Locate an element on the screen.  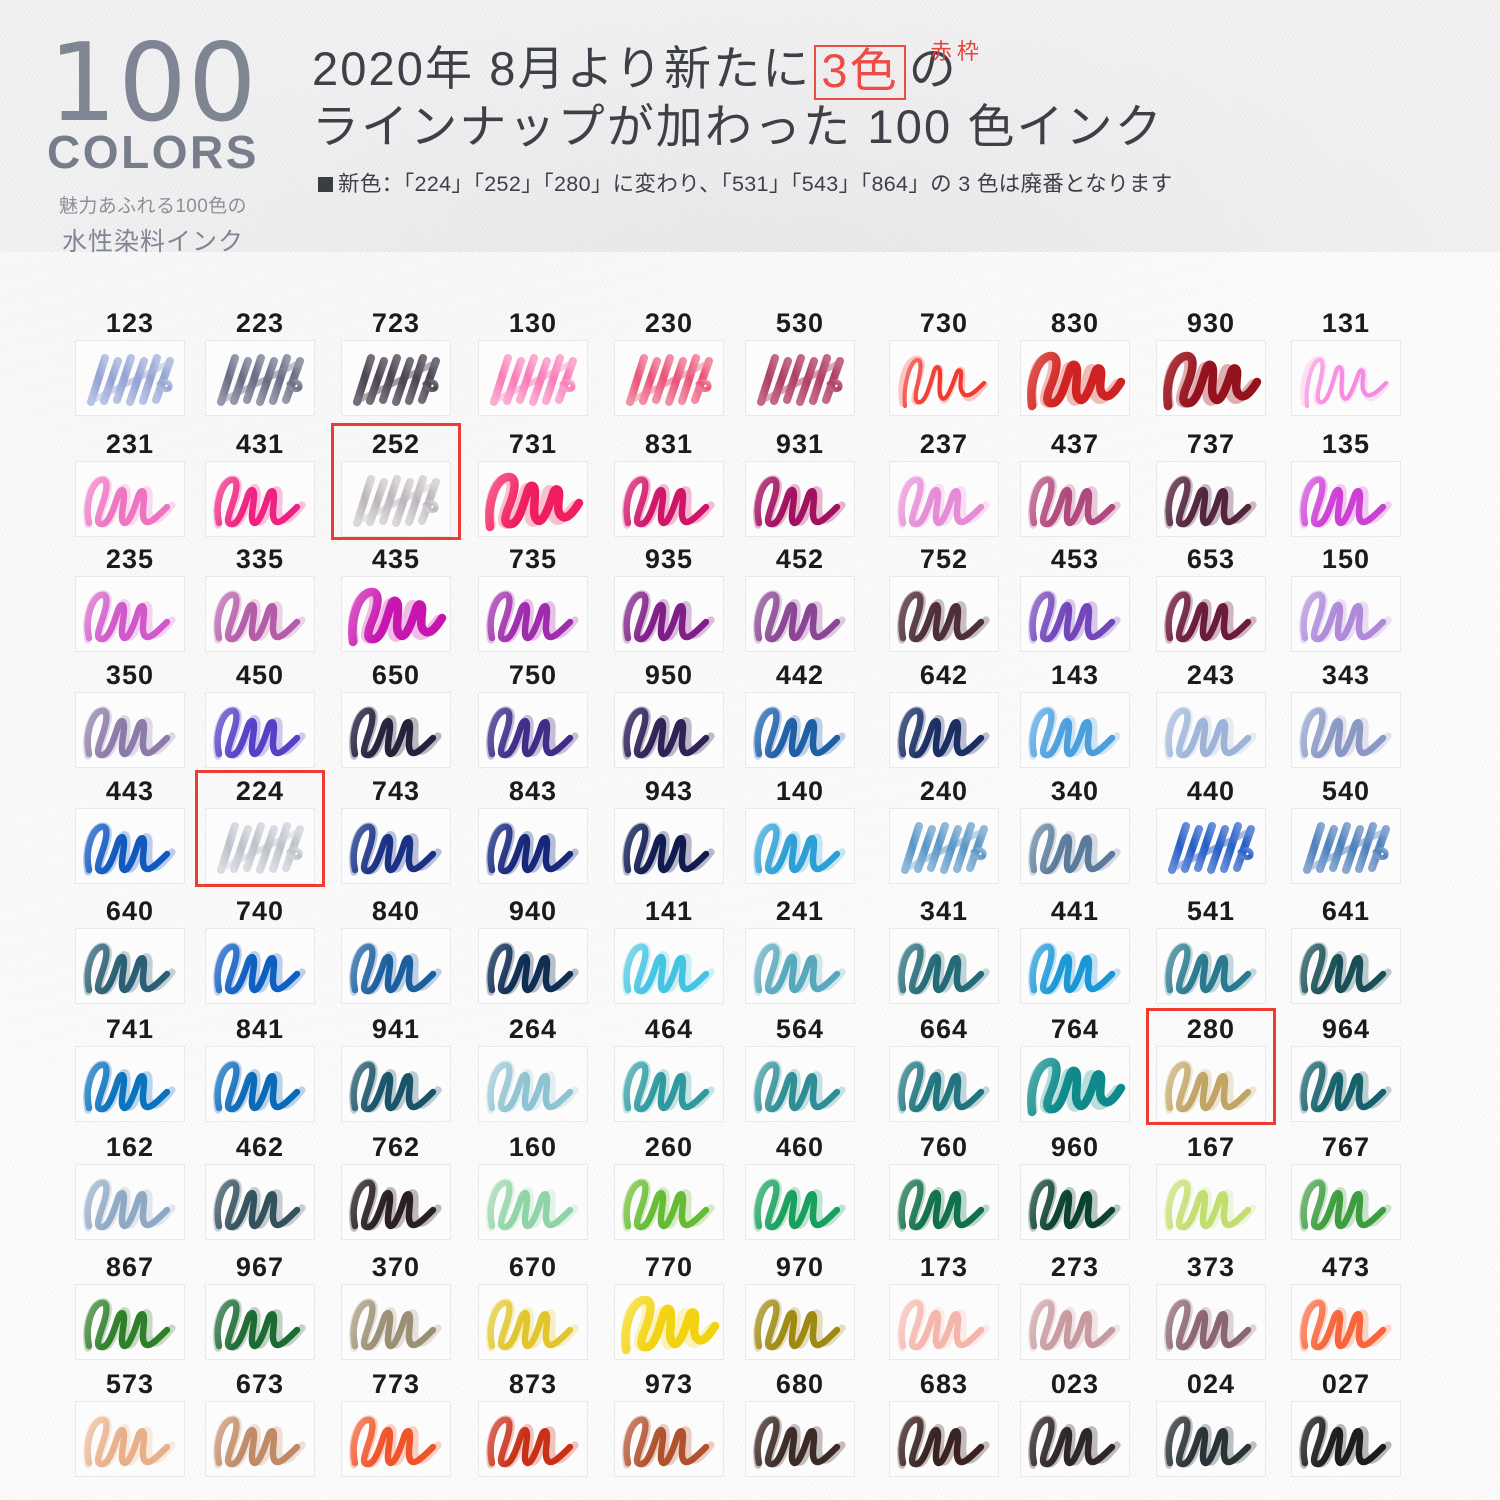
swatch-code-label: 435 is located at coordinates (396, 559).